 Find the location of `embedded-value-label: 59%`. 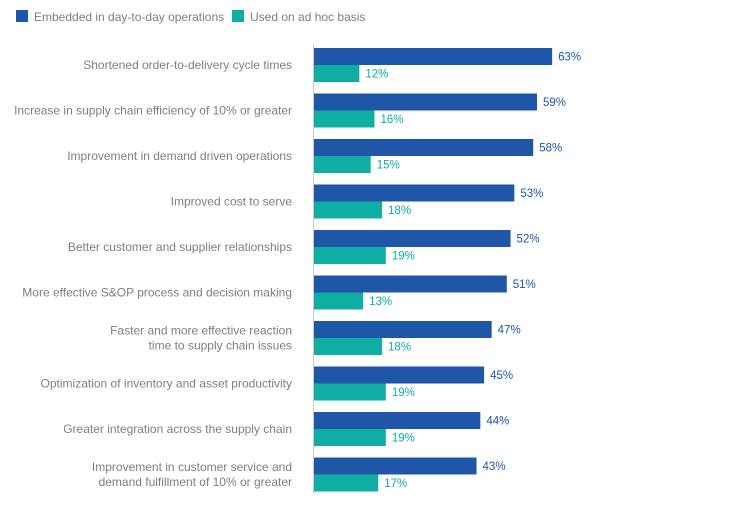

embedded-value-label: 59% is located at coordinates (554, 103).